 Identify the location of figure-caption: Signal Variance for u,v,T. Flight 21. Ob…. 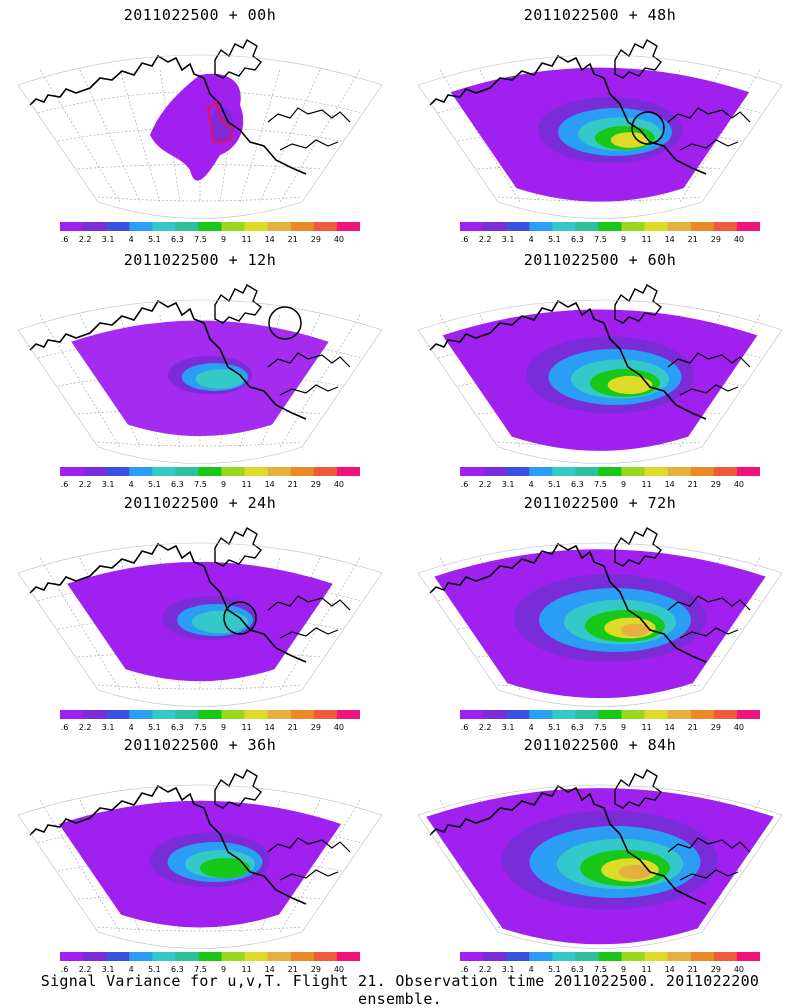
(400, 990).